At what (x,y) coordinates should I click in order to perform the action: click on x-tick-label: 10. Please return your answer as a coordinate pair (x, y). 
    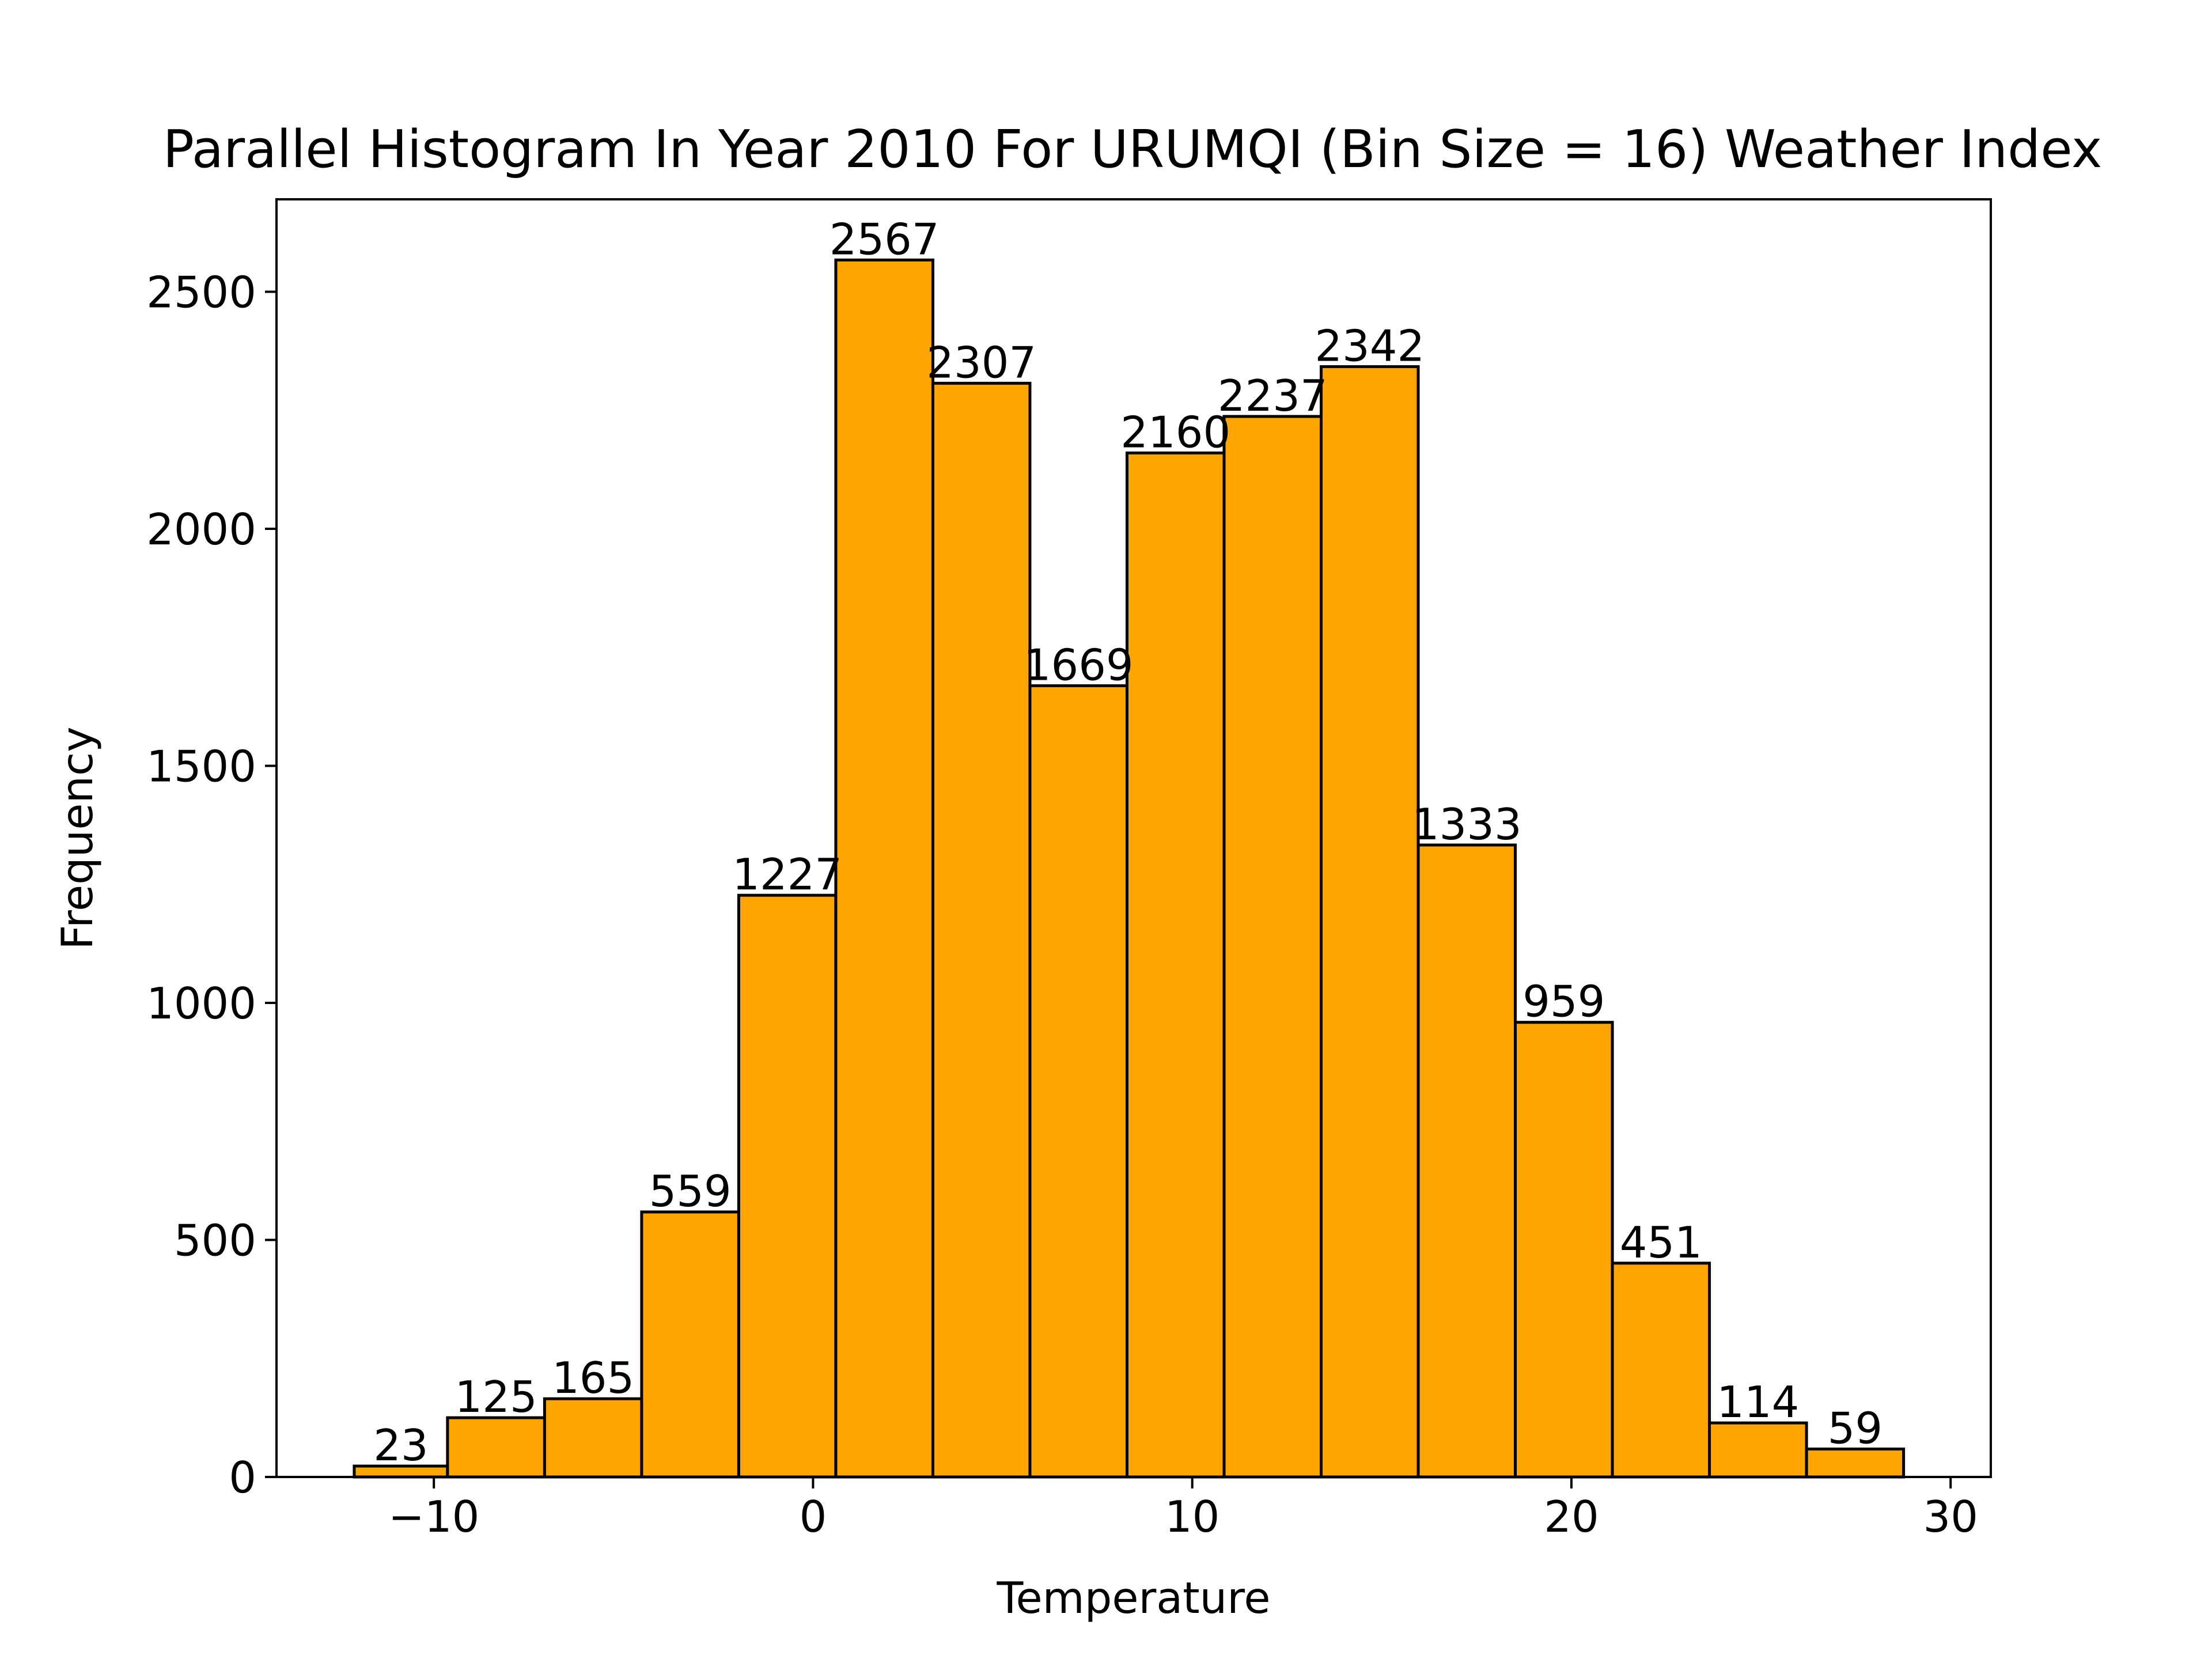
    Looking at the image, I should click on (1192, 1516).